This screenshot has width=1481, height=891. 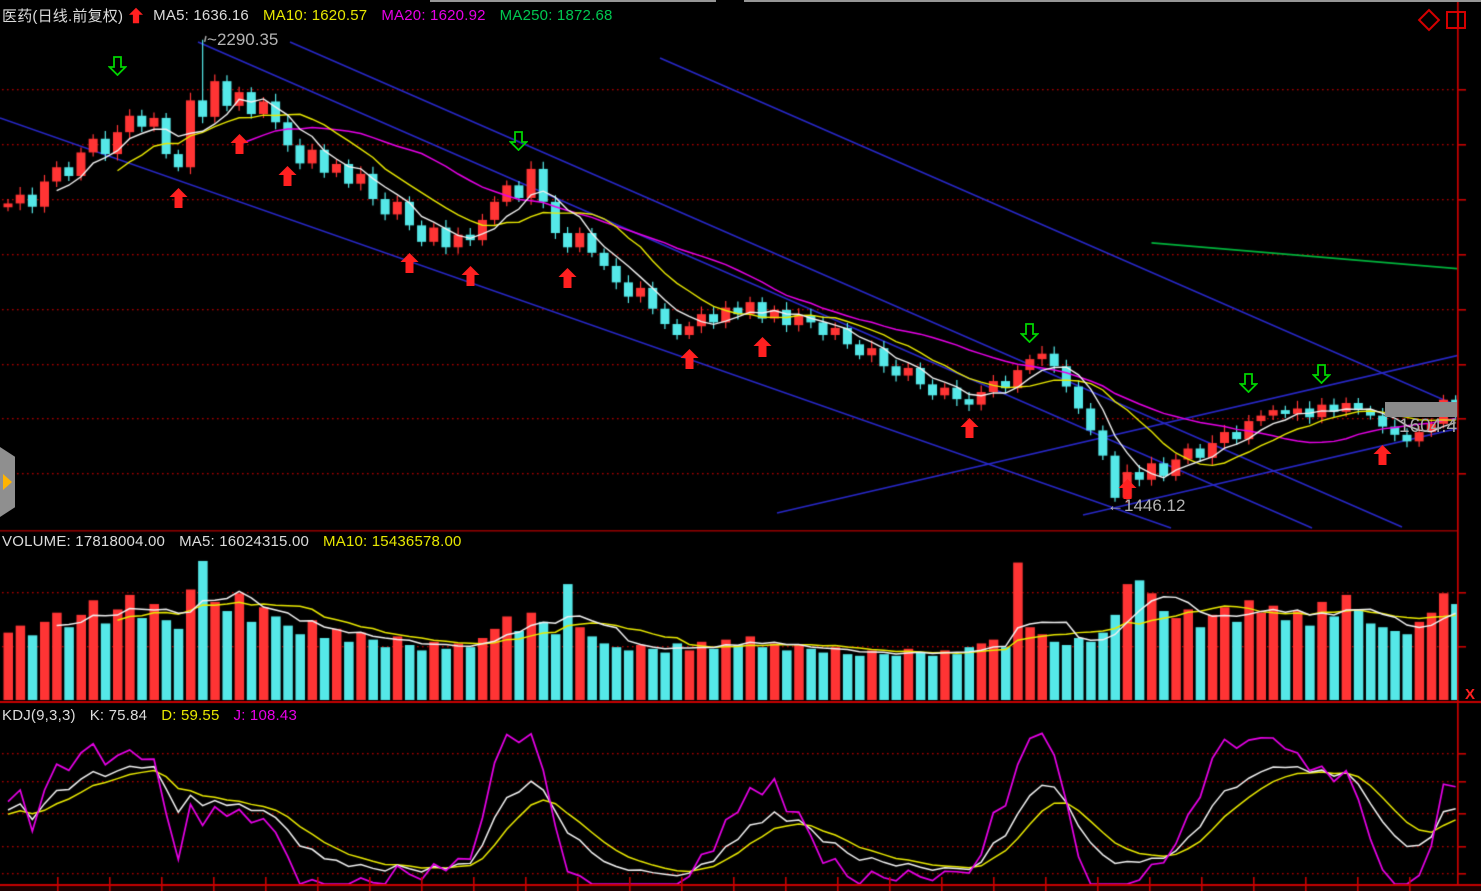 What do you see at coordinates (1428, 426) in the screenshot?
I see `last-price-label: 1604.4` at bounding box center [1428, 426].